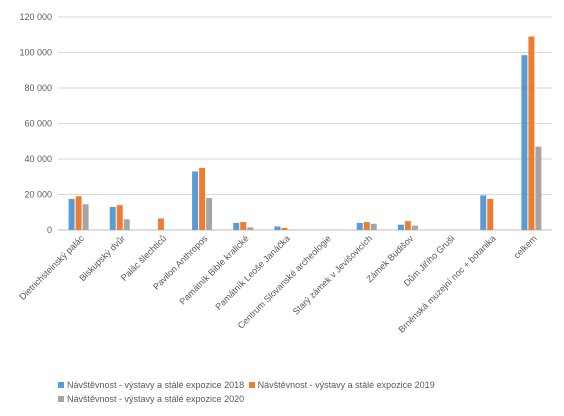 This screenshot has width=564, height=416. Describe the element at coordinates (51, 267) in the screenshot. I see `x-tick-label: Dietrichsteinský palác` at that location.